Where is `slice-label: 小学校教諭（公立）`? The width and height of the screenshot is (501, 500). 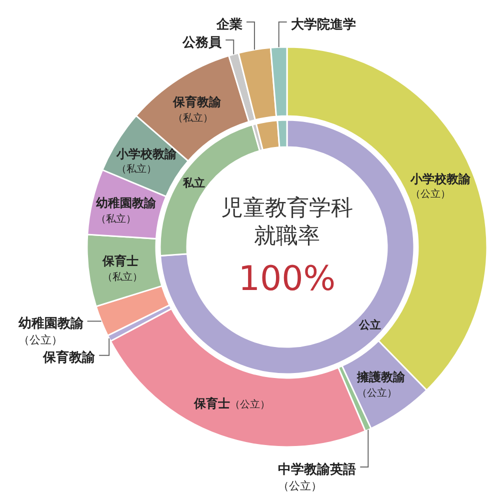
slice-label: 小学校教諭（公立） is located at coordinates (440, 187).